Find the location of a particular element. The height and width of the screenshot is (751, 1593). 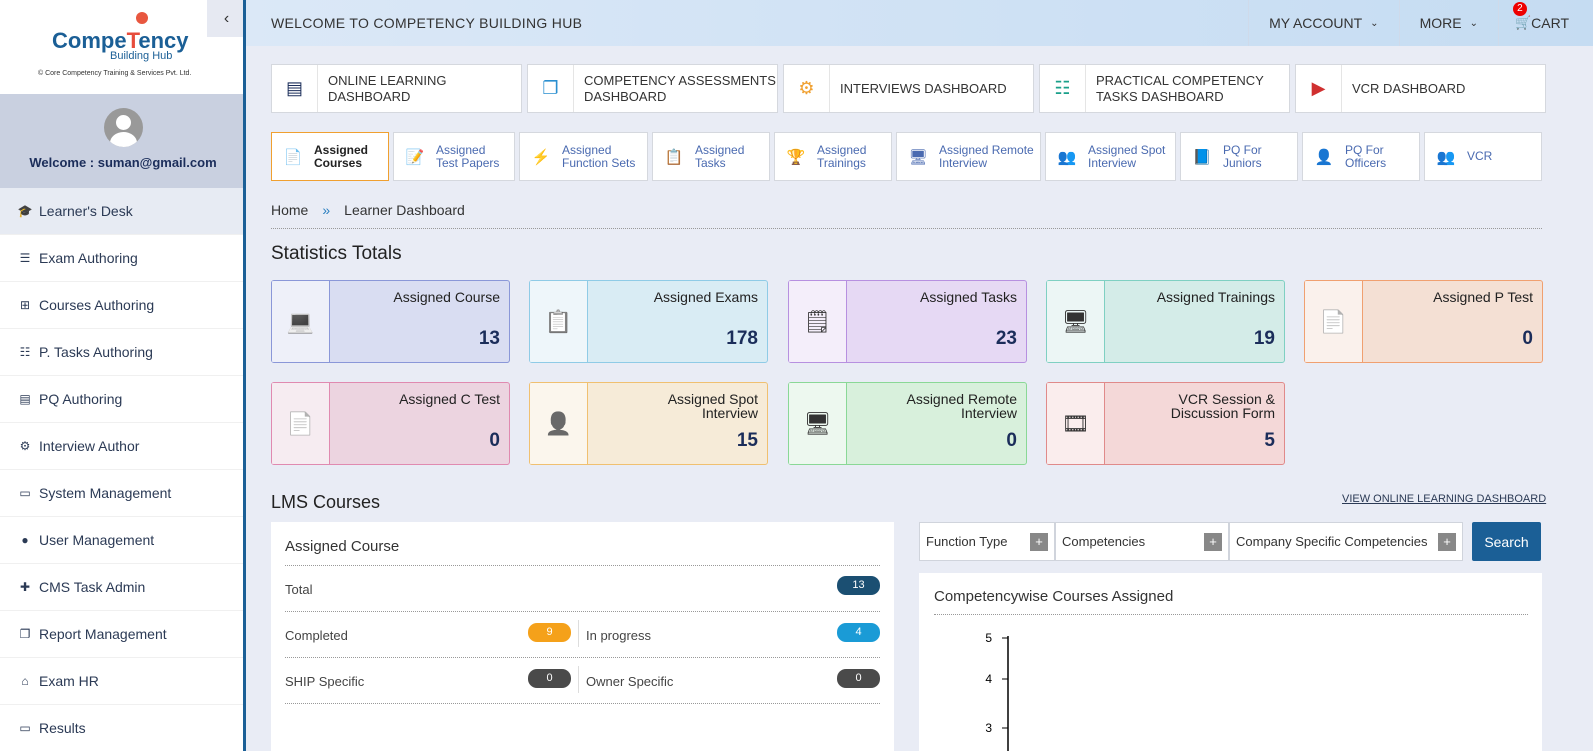

sidebar-item-exam-authoring: ☰ Exam Authoring is located at coordinates (121, 258).